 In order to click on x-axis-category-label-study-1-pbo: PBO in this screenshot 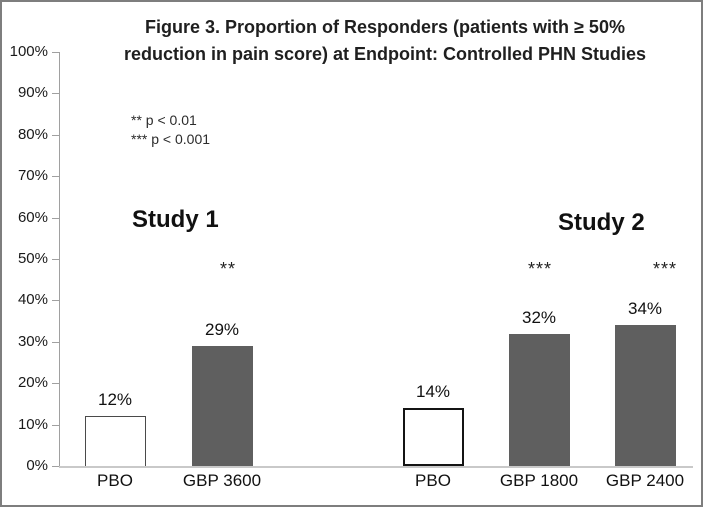, I will do `click(115, 480)`.